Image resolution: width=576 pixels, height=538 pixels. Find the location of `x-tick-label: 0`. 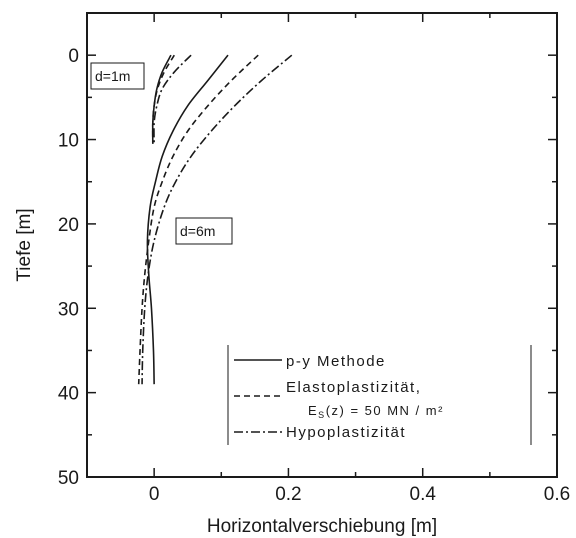

x-tick-label: 0 is located at coordinates (154, 494).